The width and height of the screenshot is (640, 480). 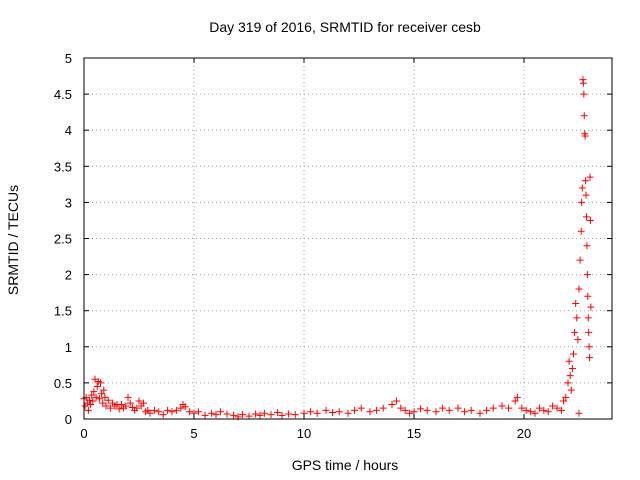 I want to click on y-tick-label: 2.5, so click(x=63, y=239).